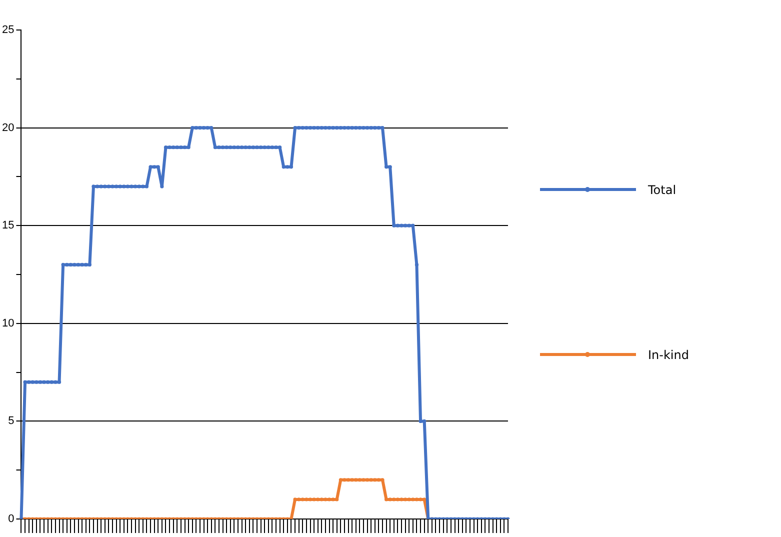 The width and height of the screenshot is (781, 537). Describe the element at coordinates (8, 128) in the screenshot. I see `y-tick-label: 20` at that location.